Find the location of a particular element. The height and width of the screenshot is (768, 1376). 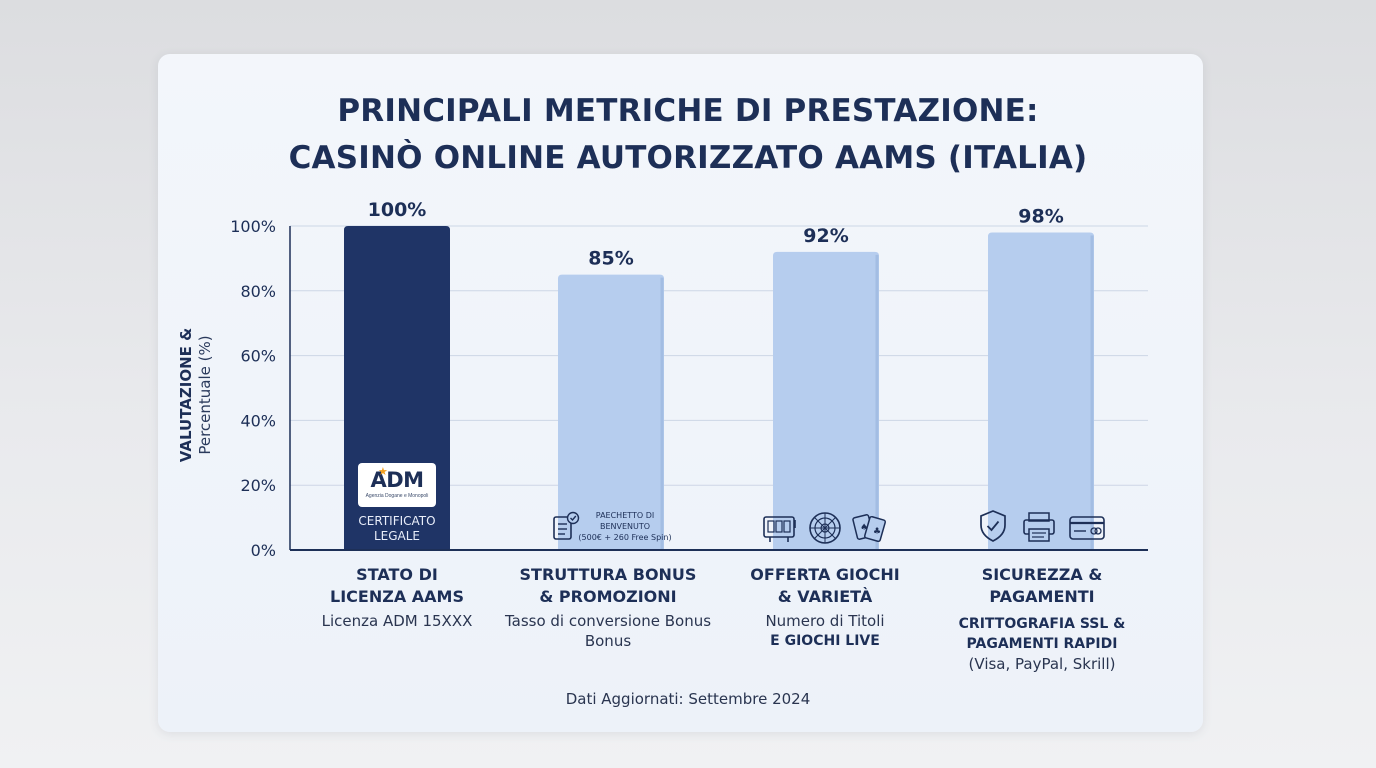

chart-title-line1: PRINCIPALI METRICHE DI PRESTAZIONE: is located at coordinates (688, 111).